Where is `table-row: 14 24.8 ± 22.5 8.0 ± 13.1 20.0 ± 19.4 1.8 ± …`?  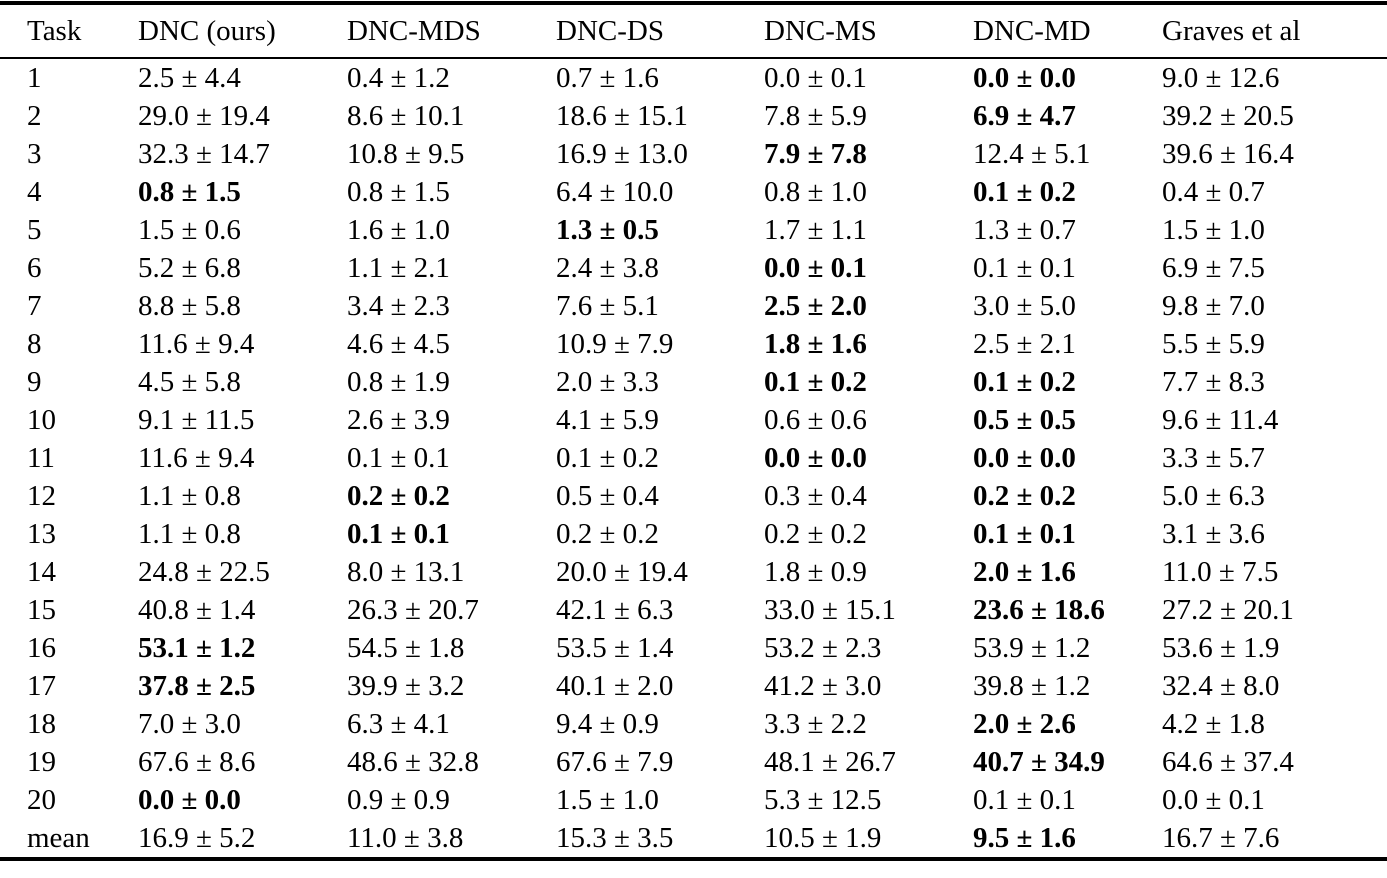
table-row: 14 24.8 ± 22.5 8.0 ± 13.1 20.0 ± 19.4 1.8 ± … is located at coordinates (693, 572).